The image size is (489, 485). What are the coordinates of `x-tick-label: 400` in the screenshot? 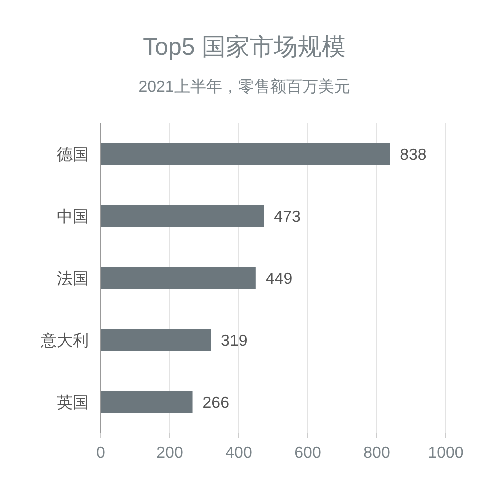 It's located at (239, 453).